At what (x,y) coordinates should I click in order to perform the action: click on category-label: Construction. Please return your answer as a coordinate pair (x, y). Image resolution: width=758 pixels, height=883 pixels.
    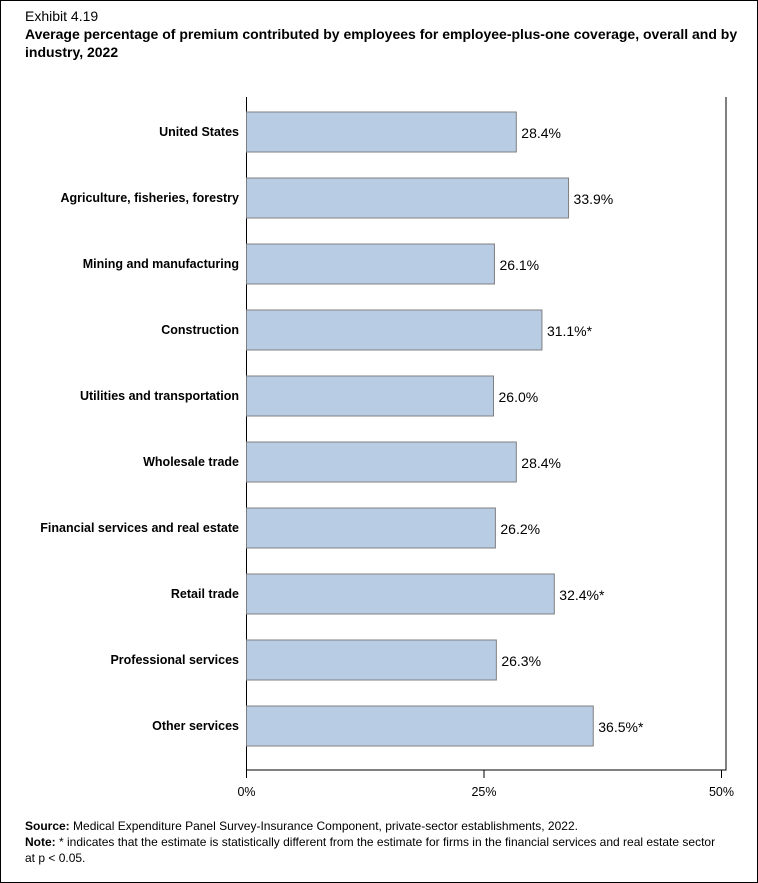
    Looking at the image, I should click on (200, 330).